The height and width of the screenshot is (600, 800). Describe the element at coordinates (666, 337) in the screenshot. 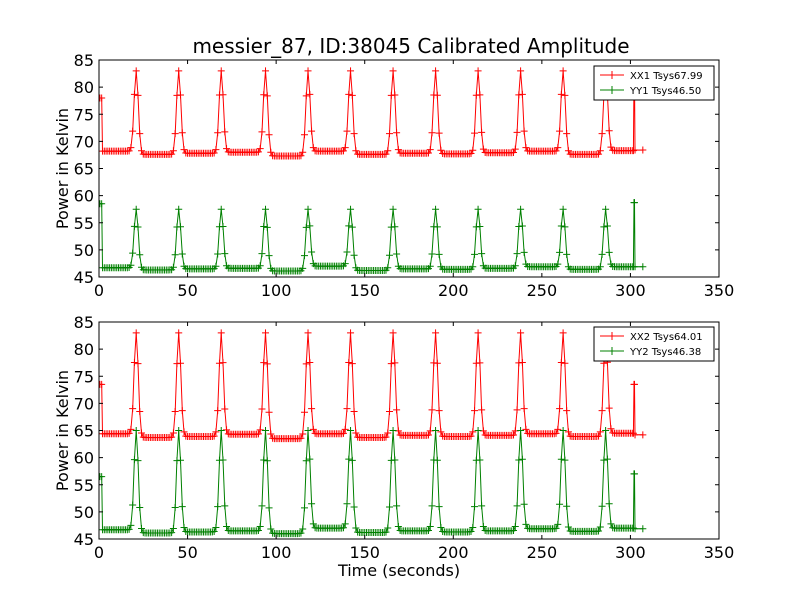

I see `legend-label: XX2 Tsys64.01` at that location.